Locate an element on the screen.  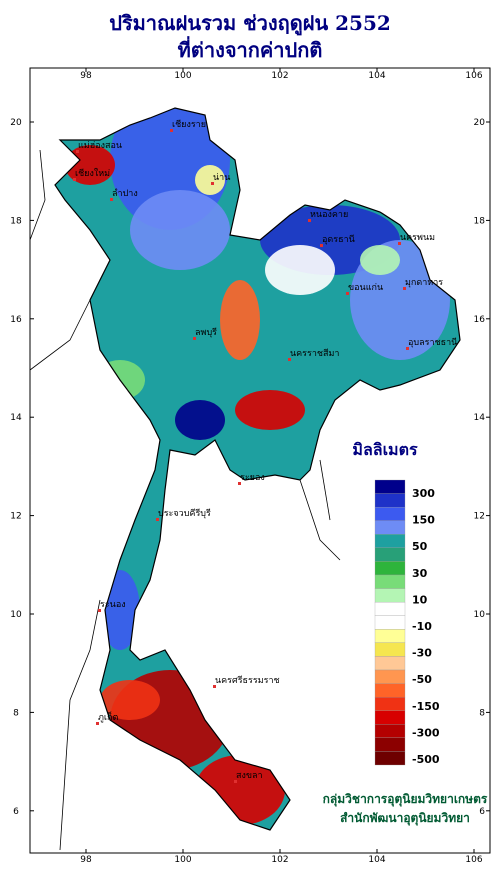
place-label: อุบลราชธานี is located at coordinates (432, 342).